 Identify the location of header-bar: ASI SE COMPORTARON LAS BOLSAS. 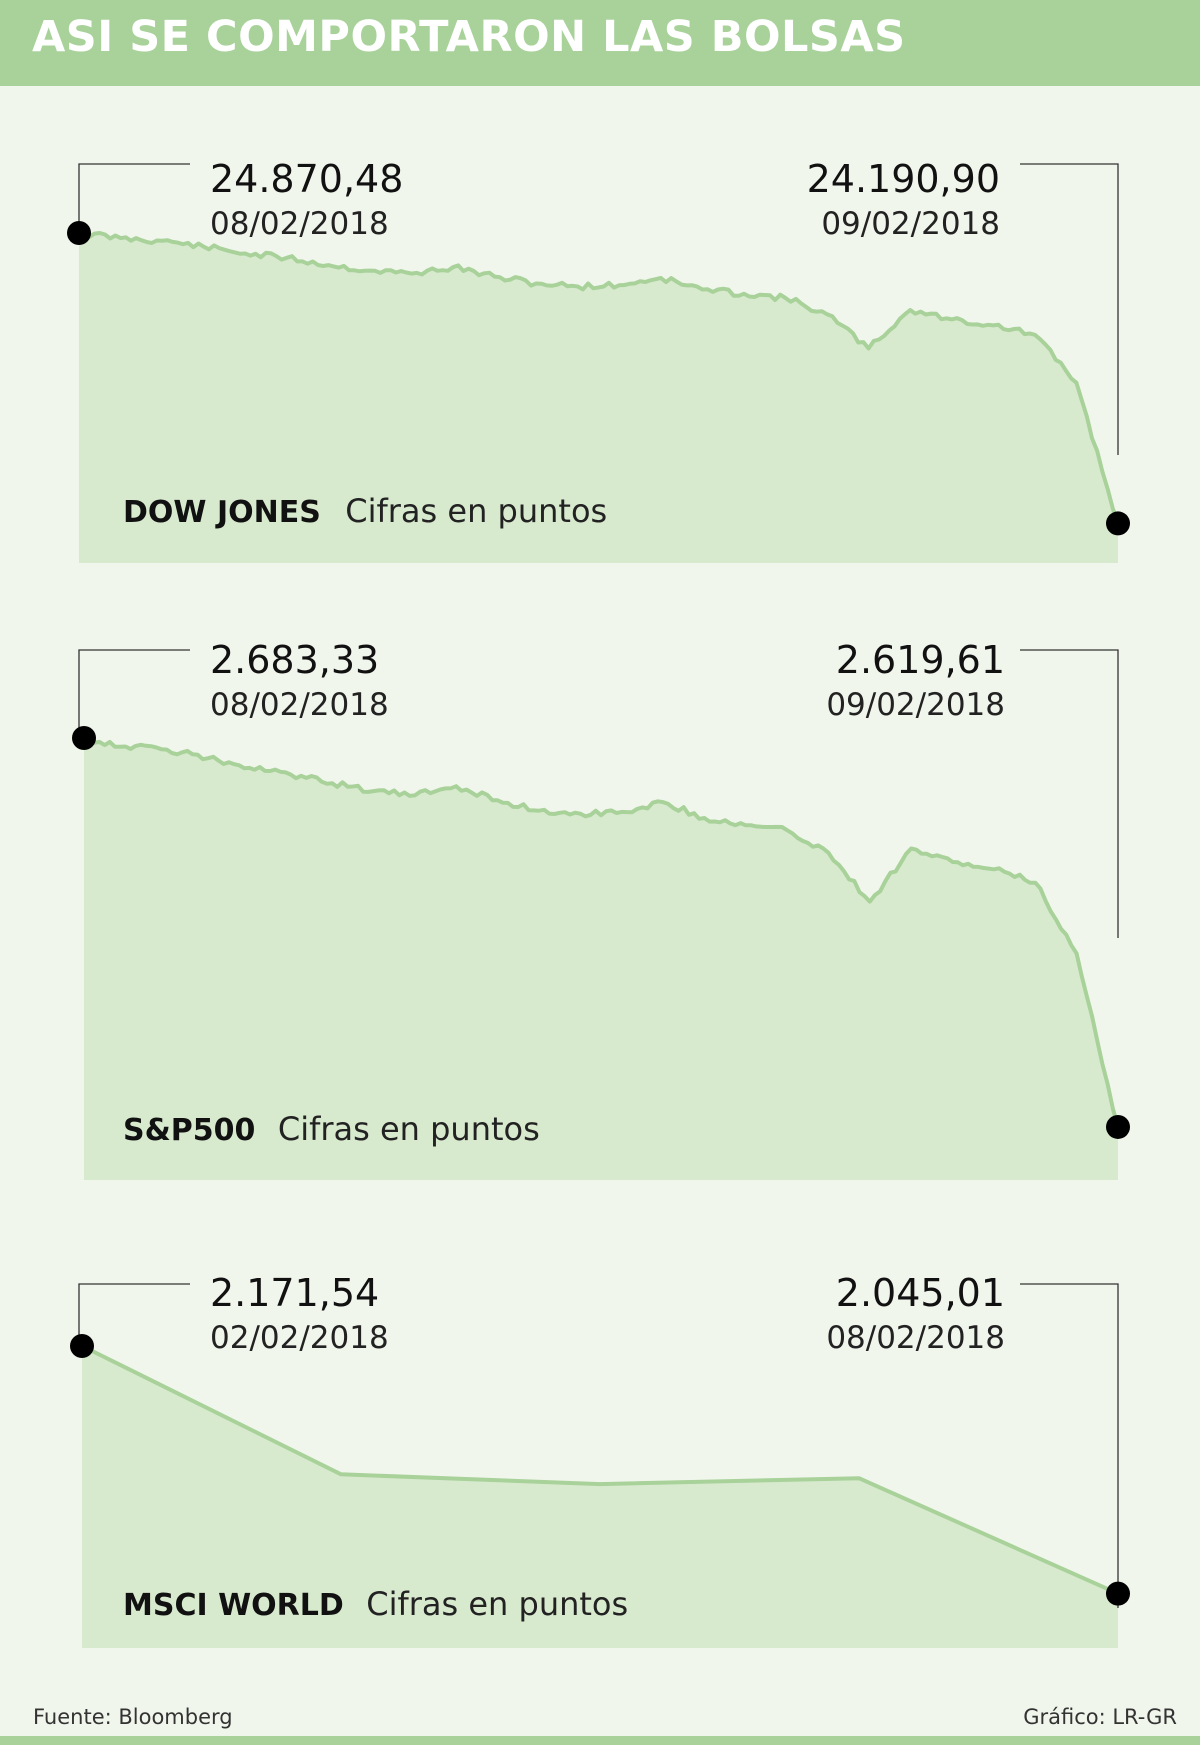
(600, 43).